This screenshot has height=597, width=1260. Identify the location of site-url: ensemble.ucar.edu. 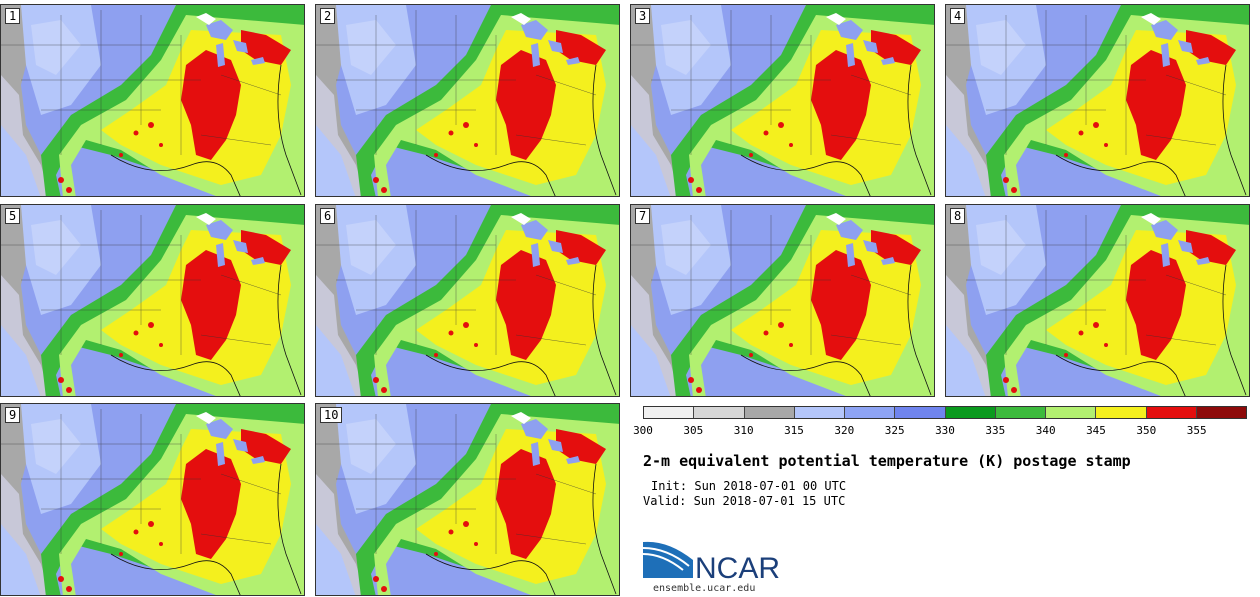
(704, 588).